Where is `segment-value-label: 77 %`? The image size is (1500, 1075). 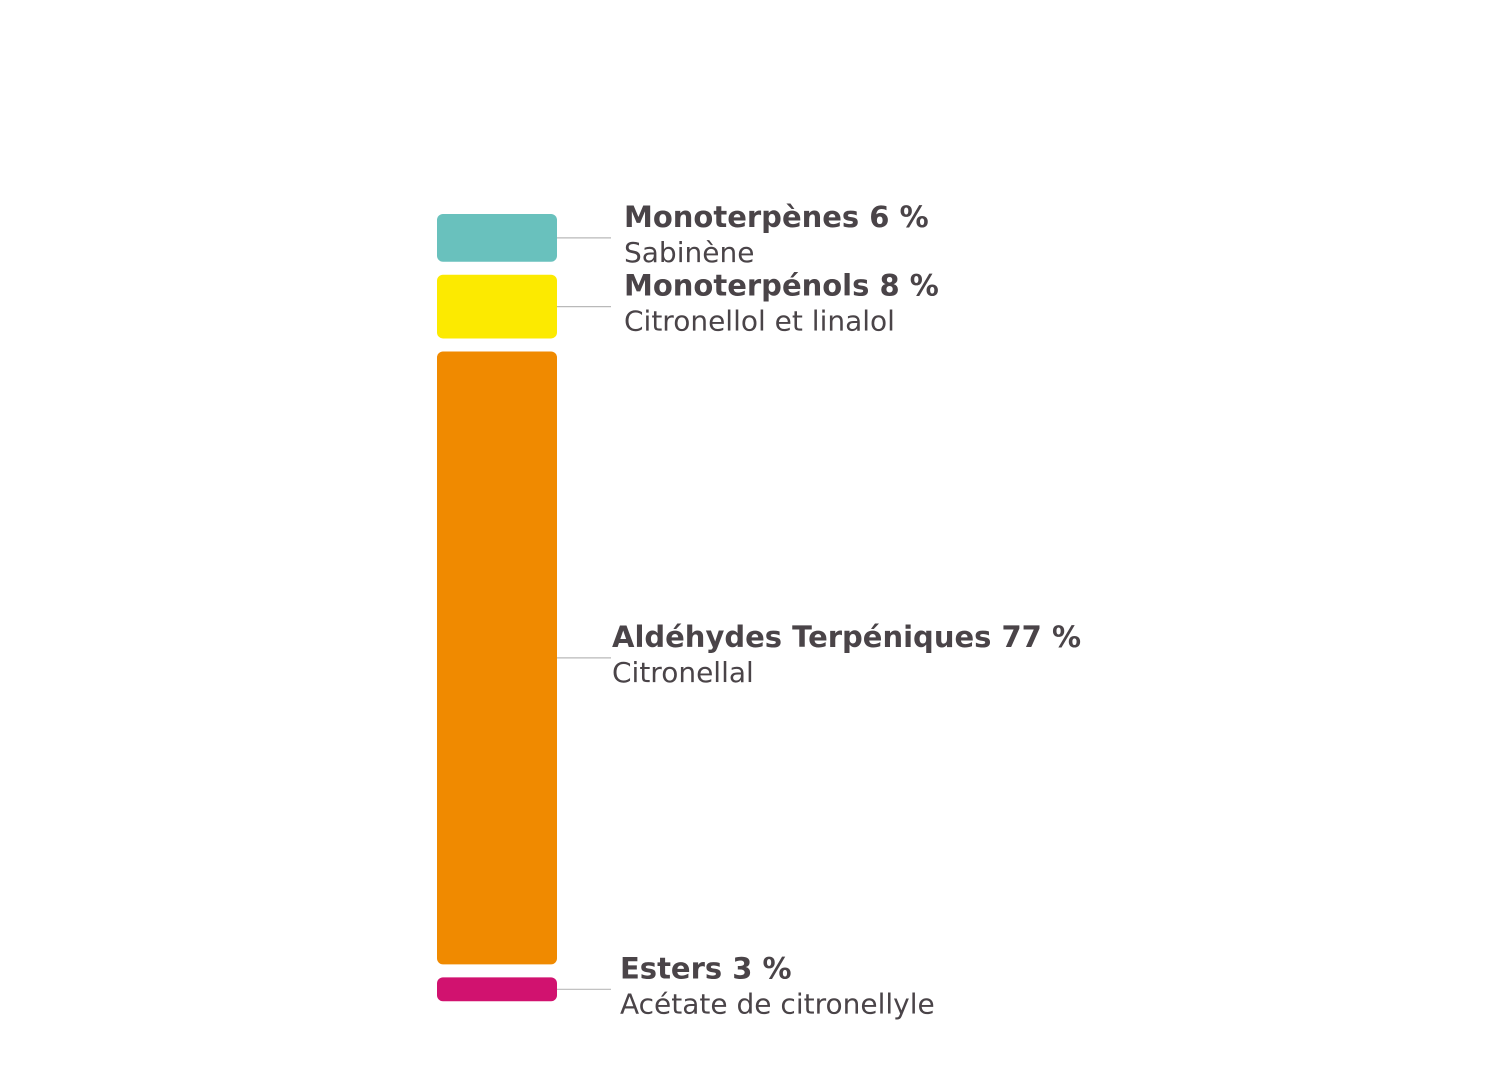 segment-value-label: 77 % is located at coordinates (1042, 637).